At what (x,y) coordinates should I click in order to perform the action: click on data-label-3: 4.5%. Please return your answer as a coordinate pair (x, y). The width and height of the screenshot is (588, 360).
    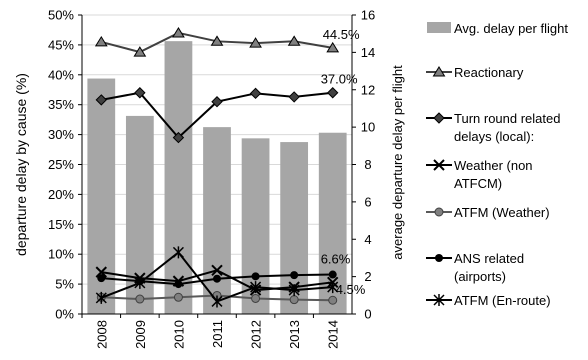
    Looking at the image, I should click on (351, 289).